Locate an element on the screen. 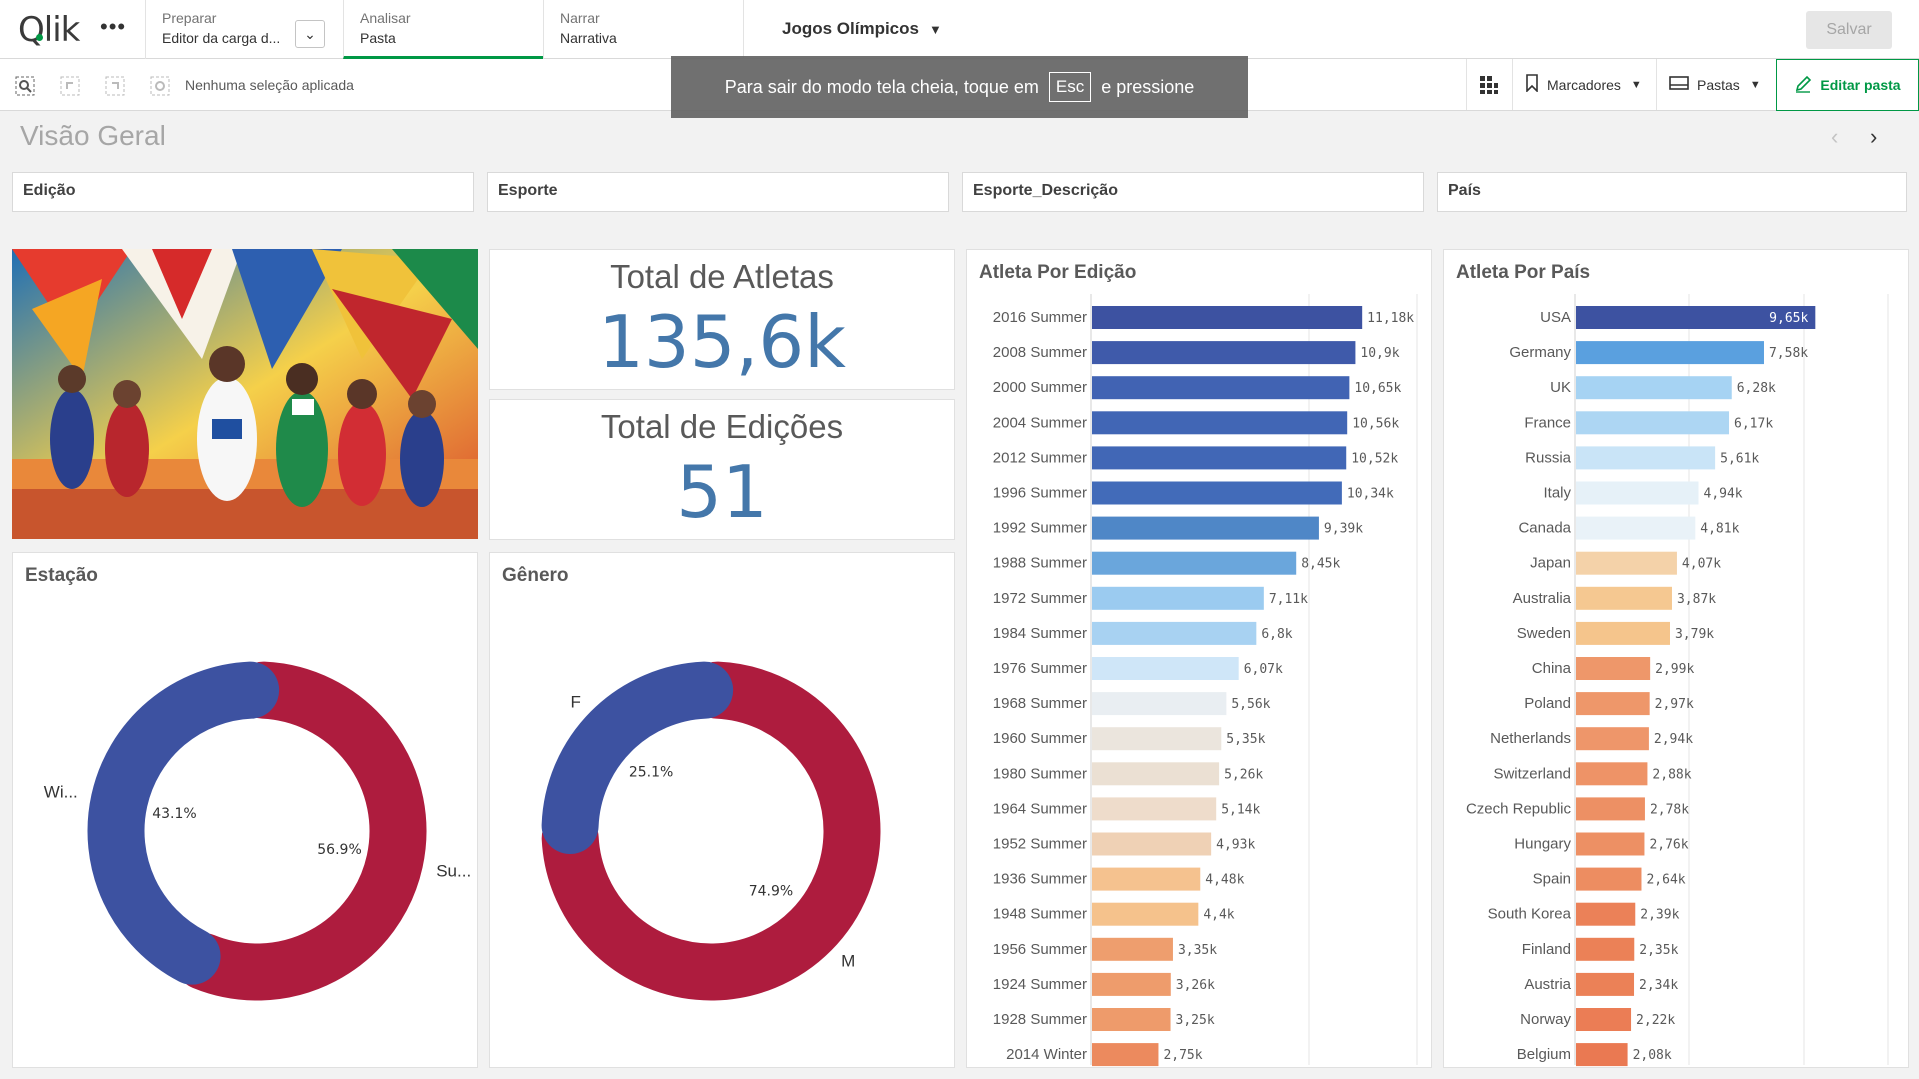 Image resolution: width=1919 pixels, height=1079 pixels. filter-edition: Edição is located at coordinates (243, 192).